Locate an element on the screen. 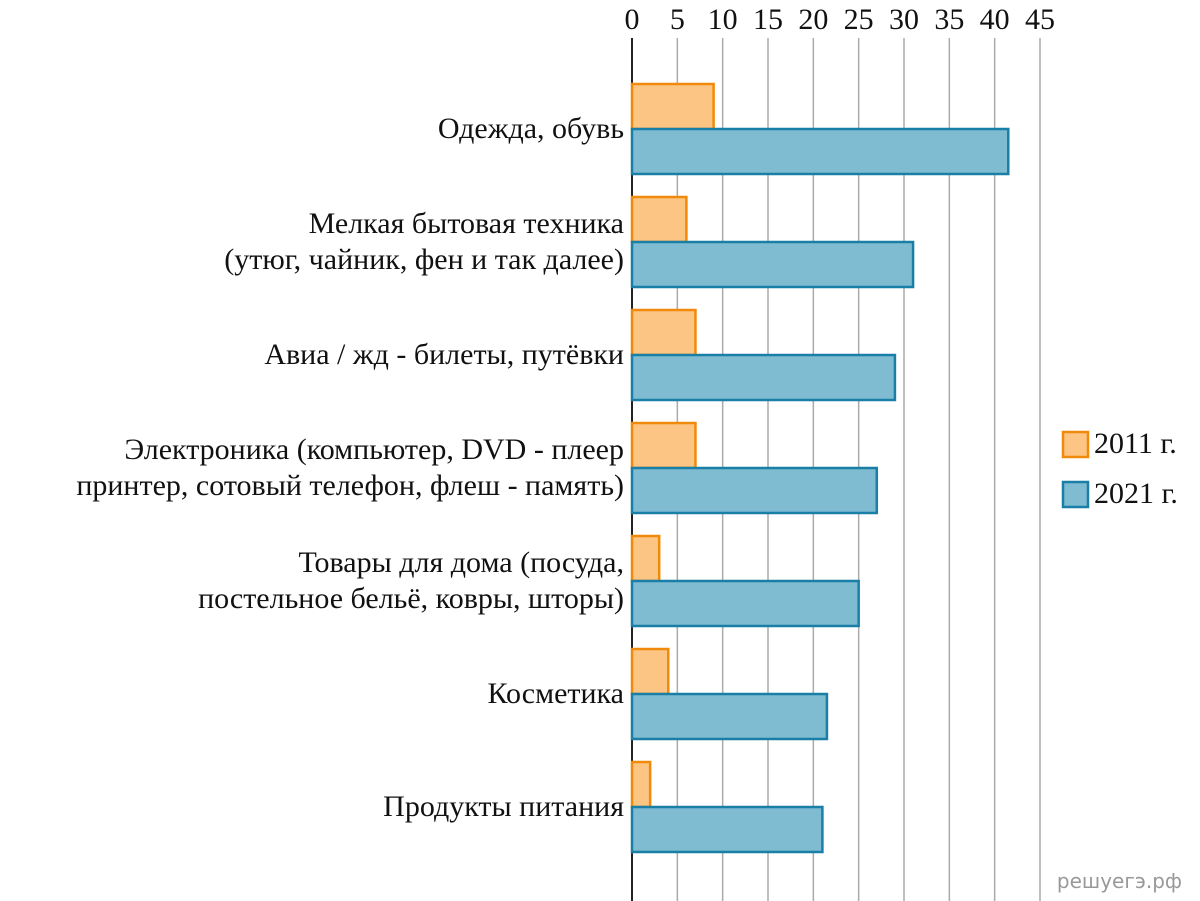 Image resolution: width=1200 pixels, height=901 pixels. x-tick-label: 25 is located at coordinates (859, 19).